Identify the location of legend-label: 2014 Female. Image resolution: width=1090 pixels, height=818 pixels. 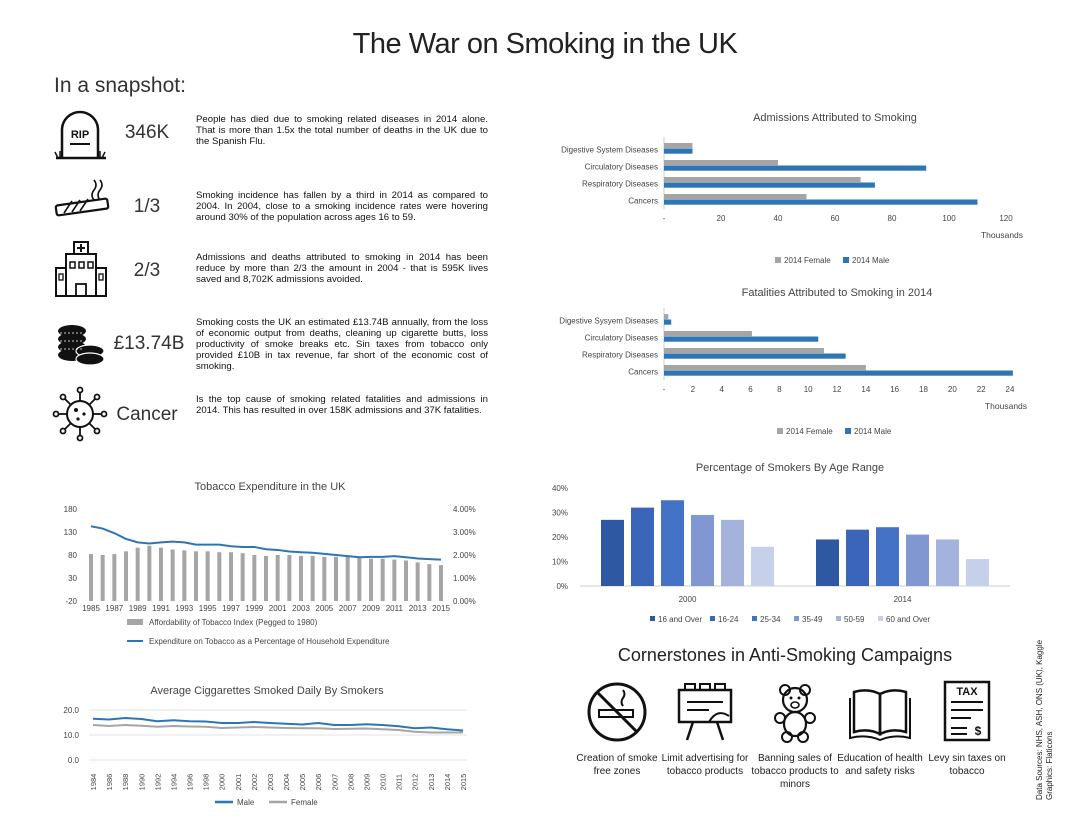
(809, 431).